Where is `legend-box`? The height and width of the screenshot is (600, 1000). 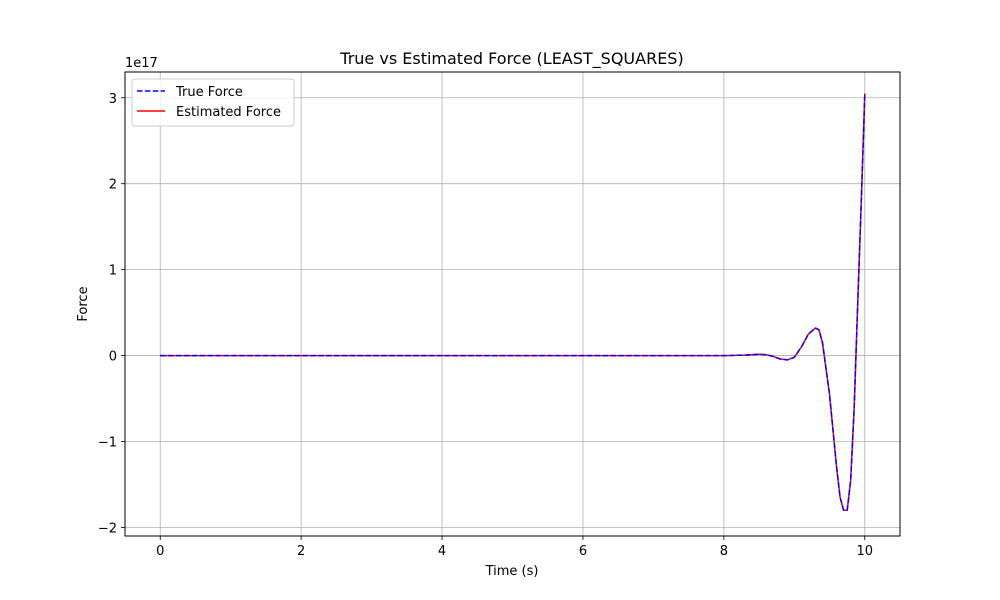 legend-box is located at coordinates (213, 102).